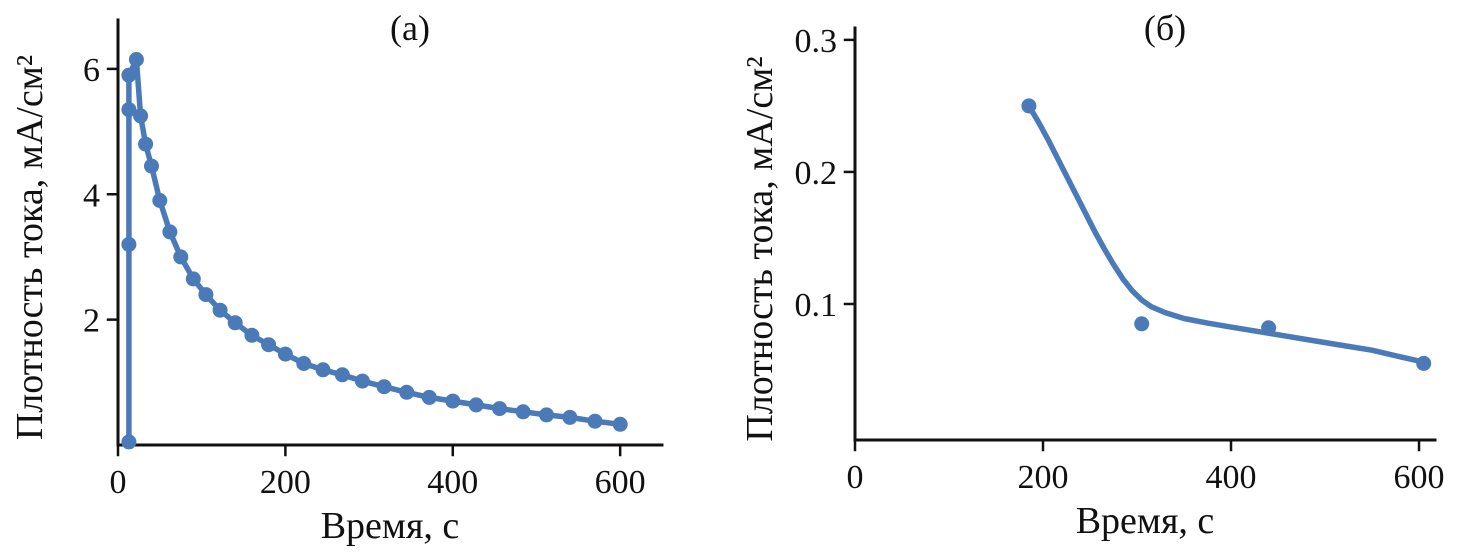  I want to click on chart-title: (б), so click(1165, 28).